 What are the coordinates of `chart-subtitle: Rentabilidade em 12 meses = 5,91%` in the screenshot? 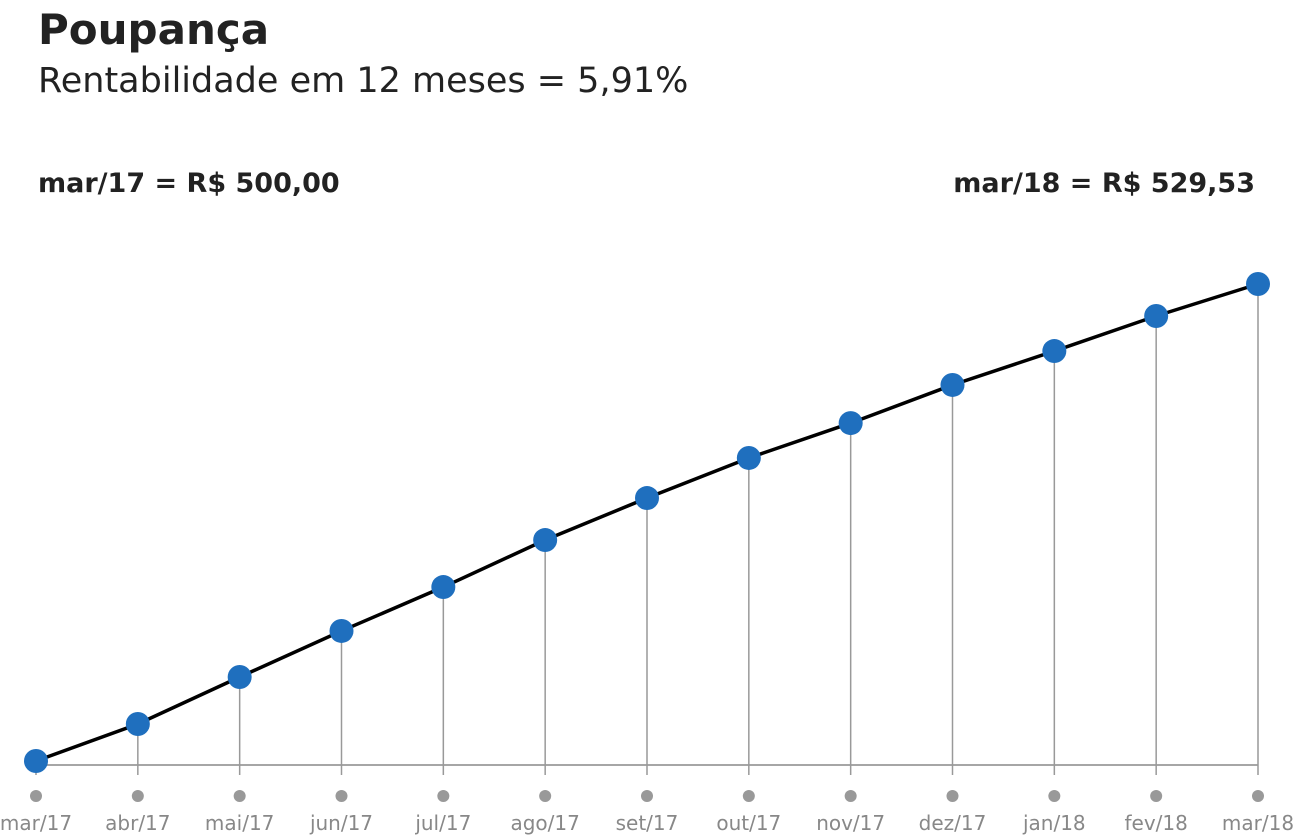 It's located at (363, 81).